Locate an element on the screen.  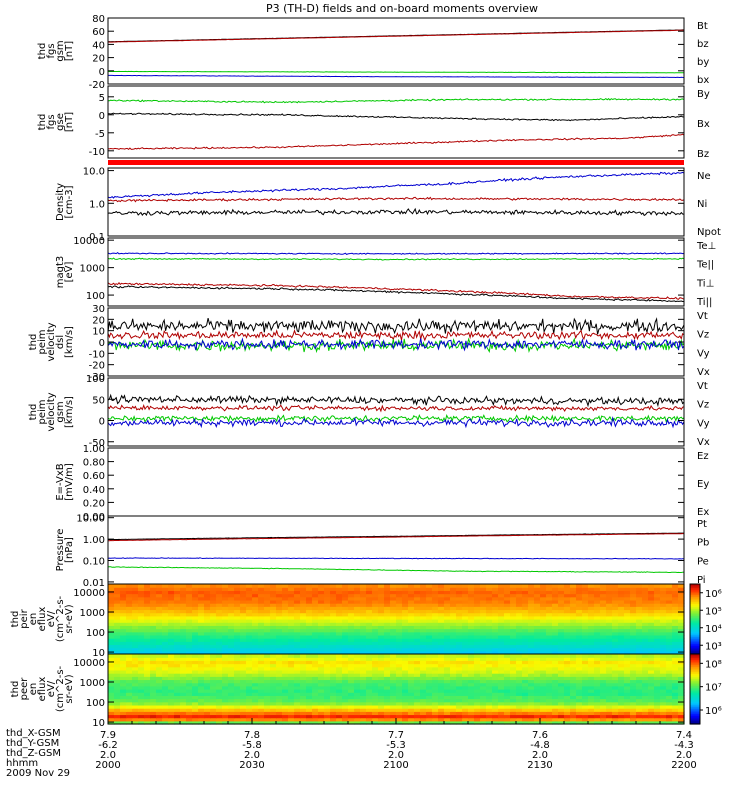
series-line-Bz is located at coordinates (396, 142).